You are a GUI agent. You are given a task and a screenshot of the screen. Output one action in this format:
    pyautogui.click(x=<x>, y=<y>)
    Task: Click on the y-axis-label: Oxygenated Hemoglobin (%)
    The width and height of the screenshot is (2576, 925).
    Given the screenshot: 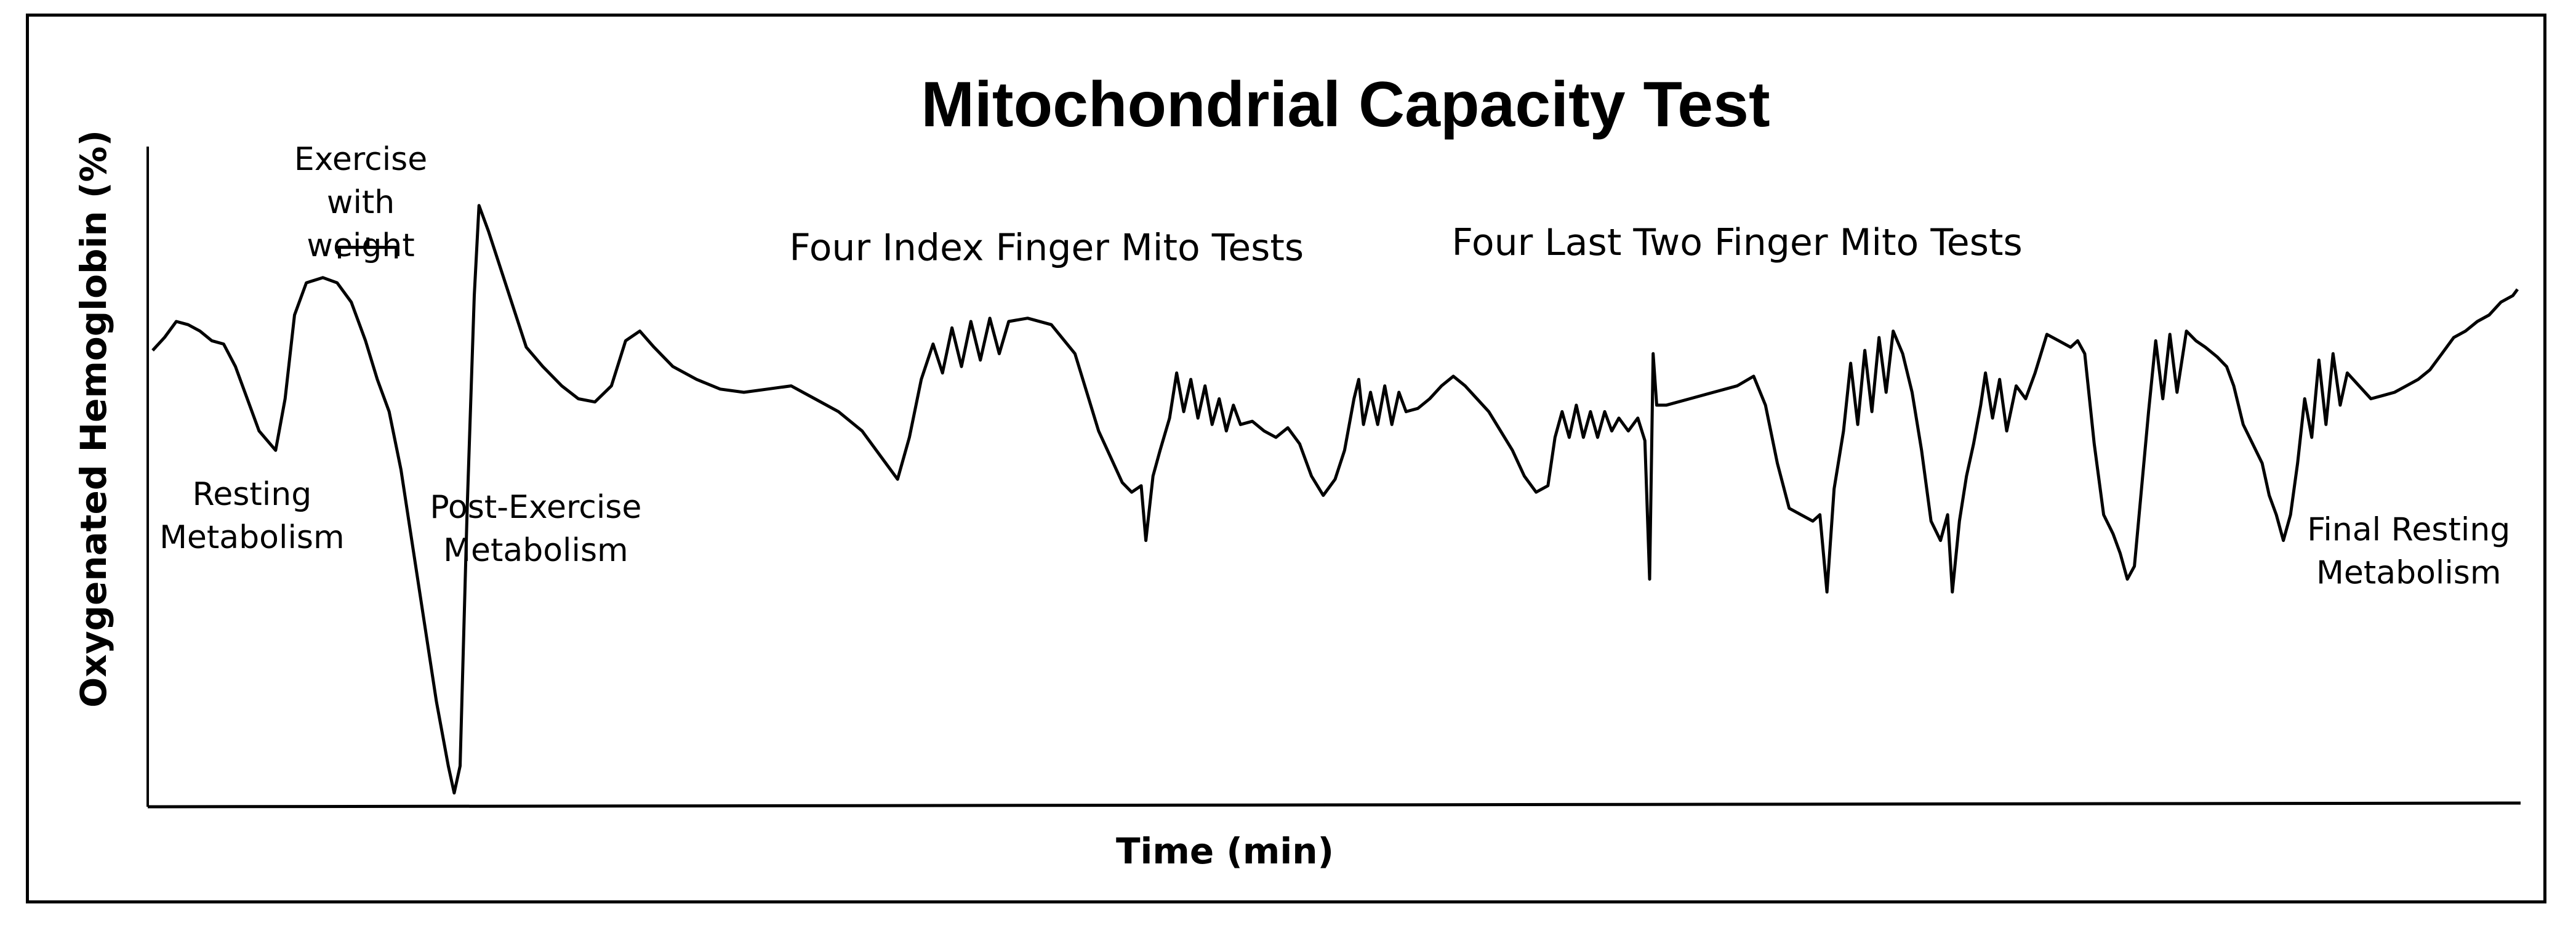 What is the action you would take?
    pyautogui.click(x=93, y=419)
    